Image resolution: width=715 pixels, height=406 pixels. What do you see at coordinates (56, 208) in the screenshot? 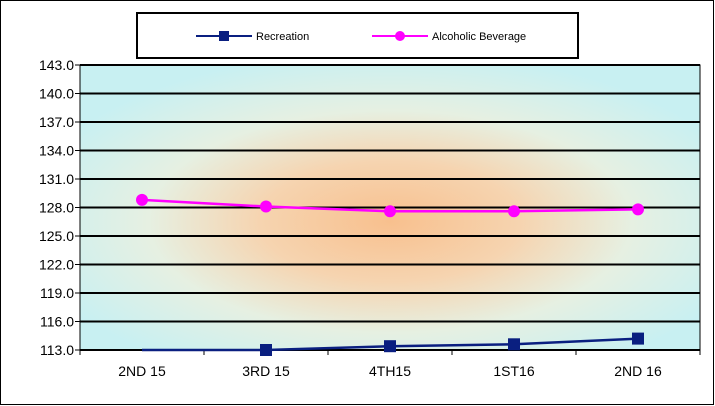
I see `y-tick-label: 128.0` at bounding box center [56, 208].